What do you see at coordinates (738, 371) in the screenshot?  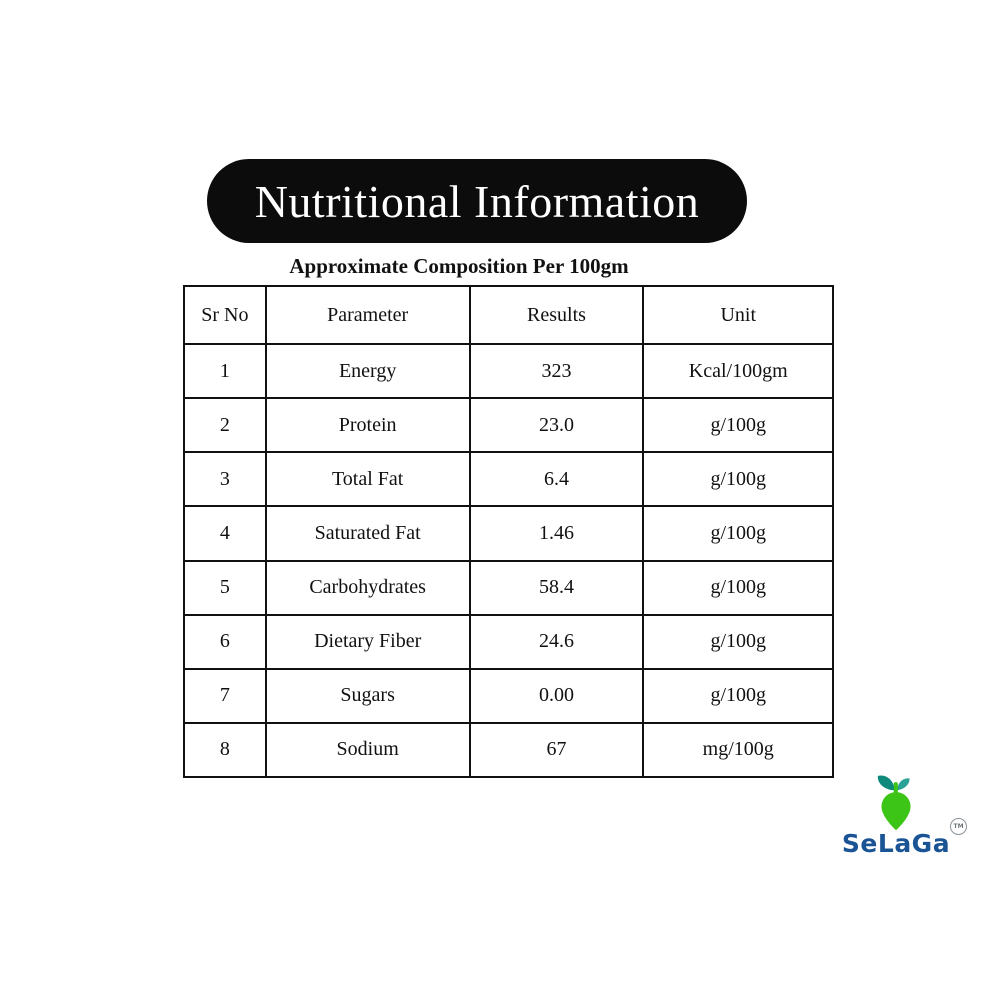 I see `cell-unit: Kcal/100gm` at bounding box center [738, 371].